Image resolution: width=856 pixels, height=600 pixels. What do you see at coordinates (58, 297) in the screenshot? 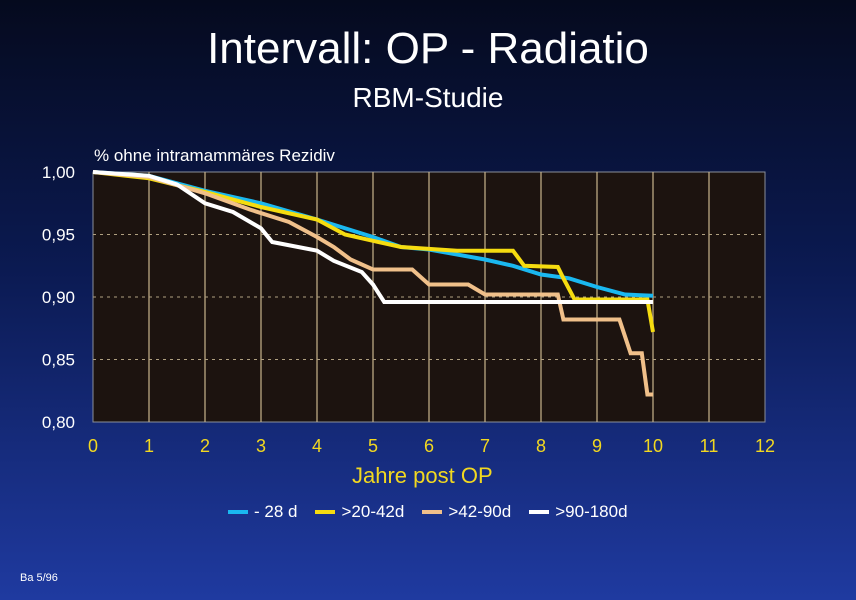
I see `y-tick-label: 0,90` at bounding box center [58, 297].